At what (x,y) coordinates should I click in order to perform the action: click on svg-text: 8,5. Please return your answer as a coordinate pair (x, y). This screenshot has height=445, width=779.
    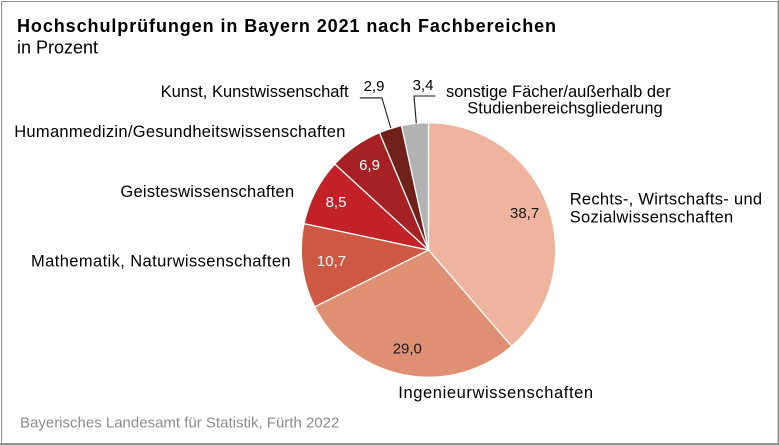
    Looking at the image, I should click on (336, 202).